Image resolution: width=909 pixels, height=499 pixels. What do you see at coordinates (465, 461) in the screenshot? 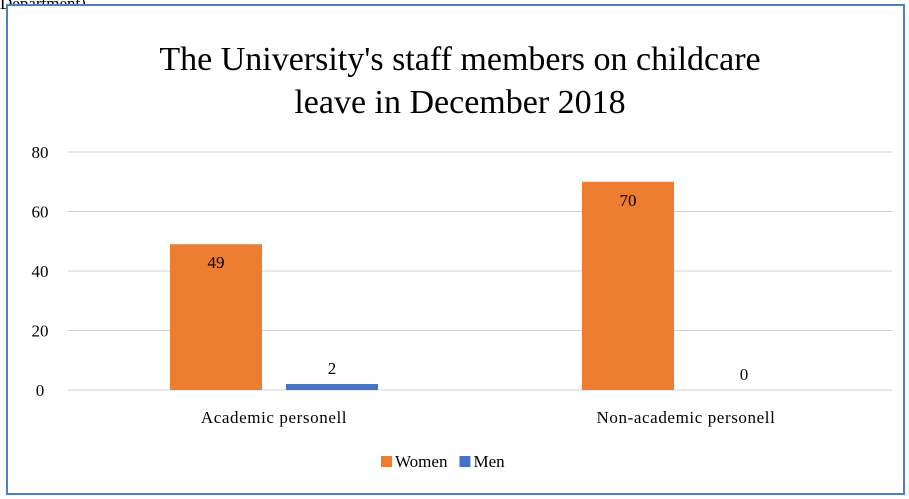
I see `legend-swatch-men` at bounding box center [465, 461].